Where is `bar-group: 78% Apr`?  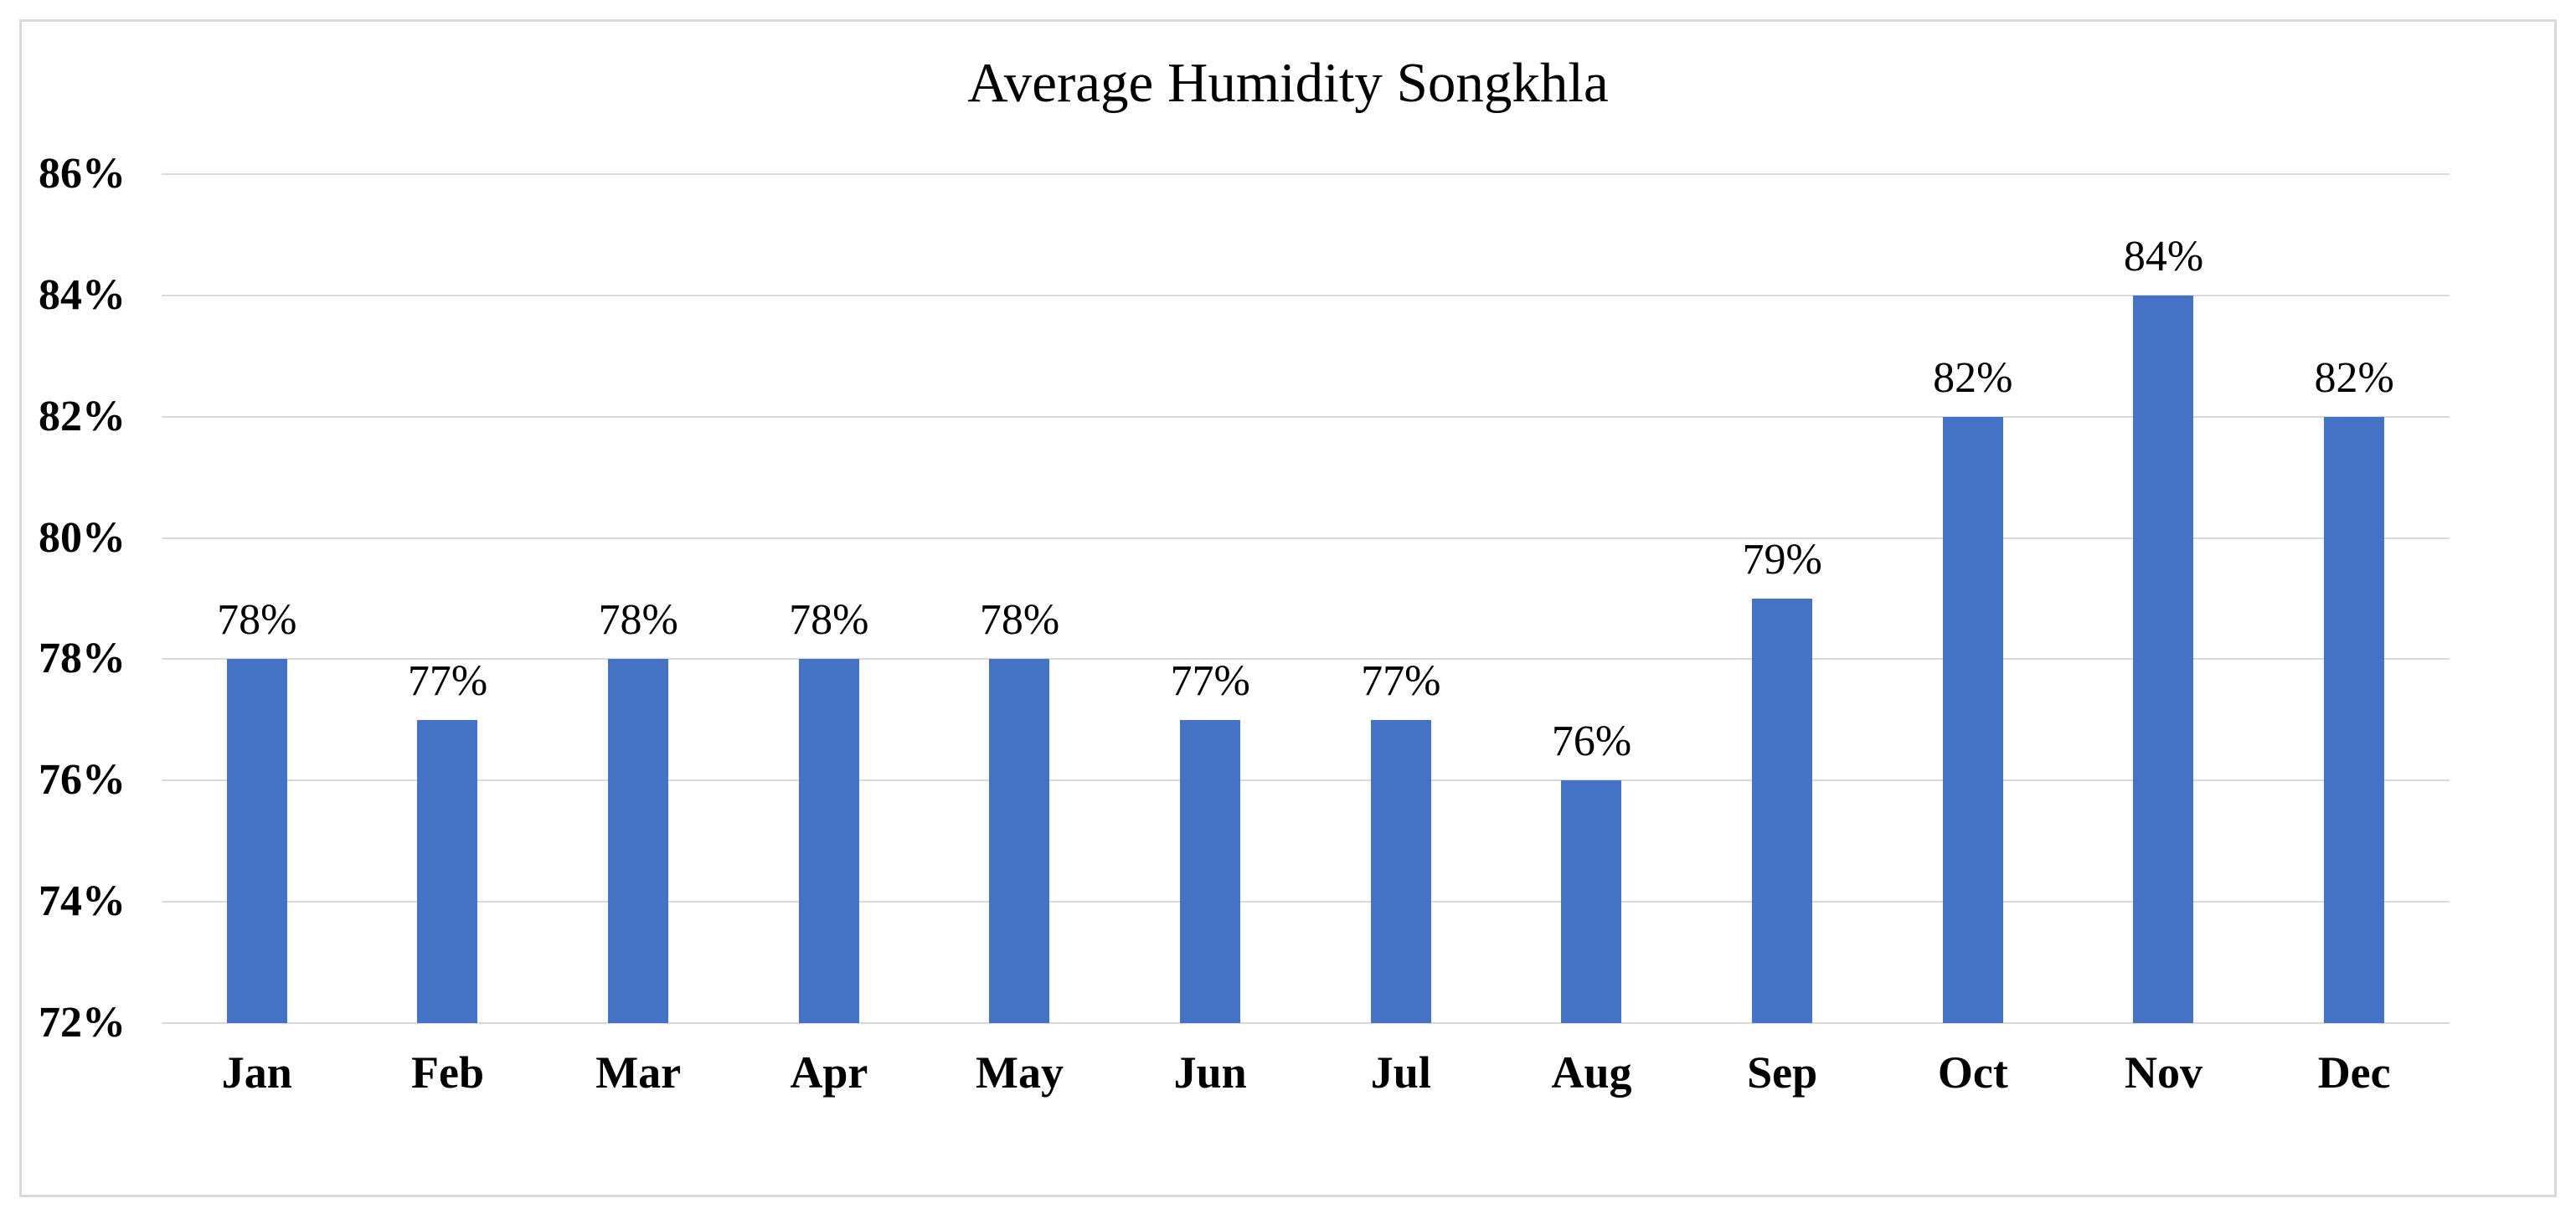
bar-group: 78% Apr is located at coordinates (829, 634).